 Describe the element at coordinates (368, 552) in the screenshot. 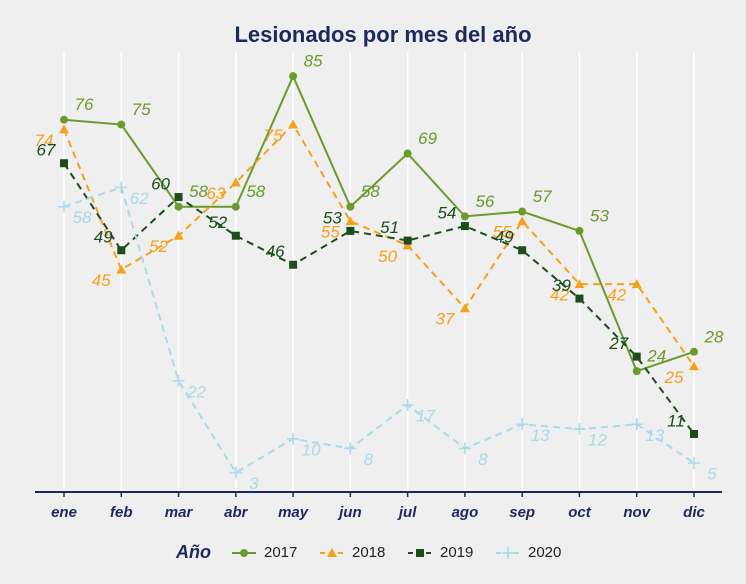

I see `legend-label: 2018` at that location.